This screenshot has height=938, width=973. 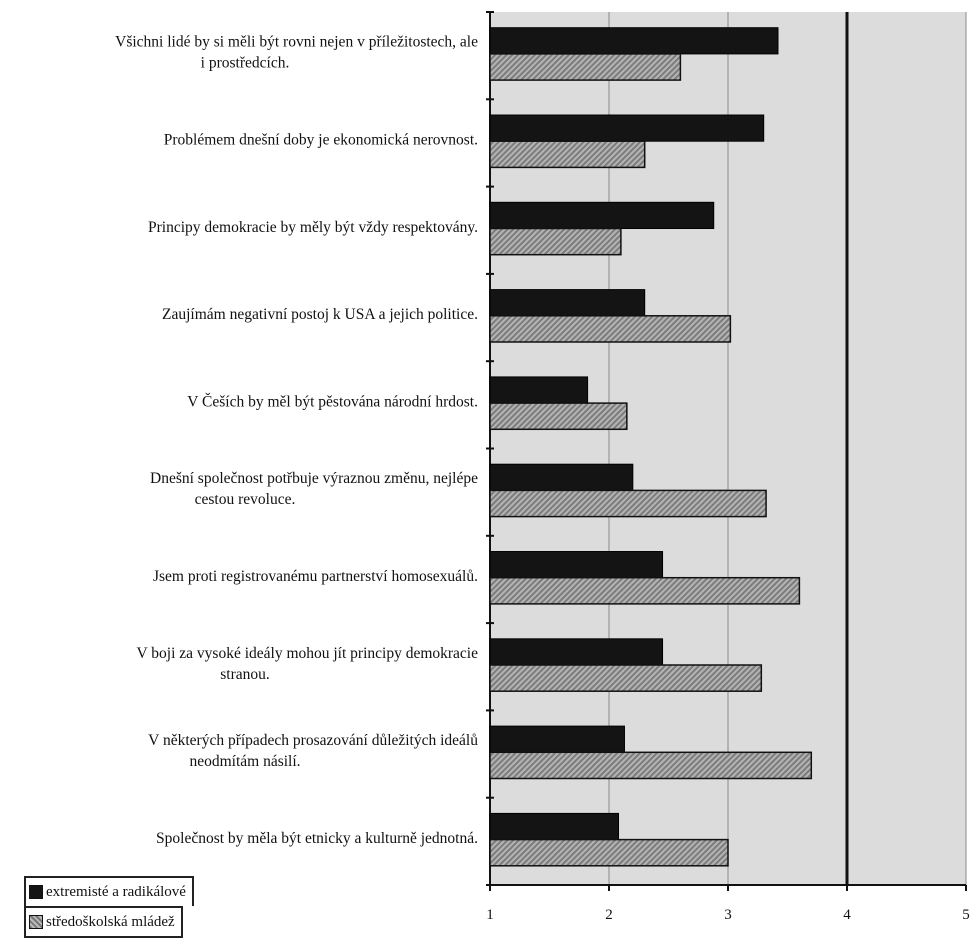 I want to click on legend-item-students: středoškolská mládež, so click(x=103, y=922).